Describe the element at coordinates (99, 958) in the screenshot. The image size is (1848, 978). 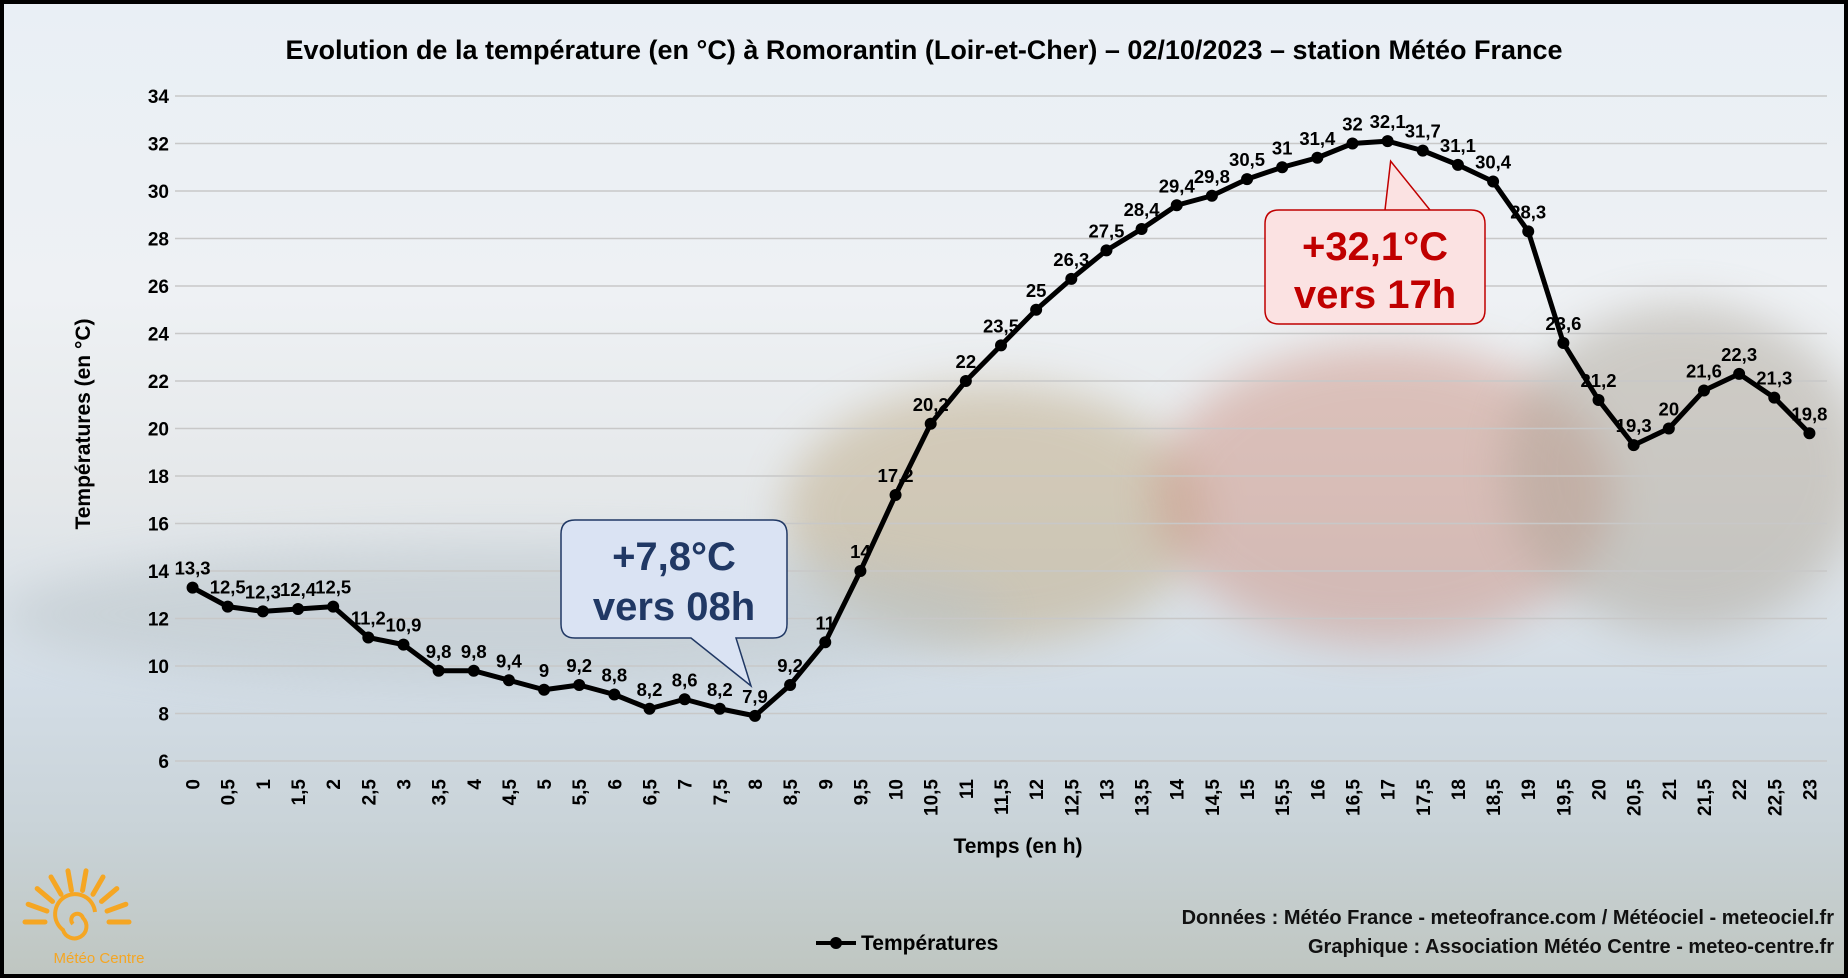
I see `logo-text: Météo Centre` at that location.